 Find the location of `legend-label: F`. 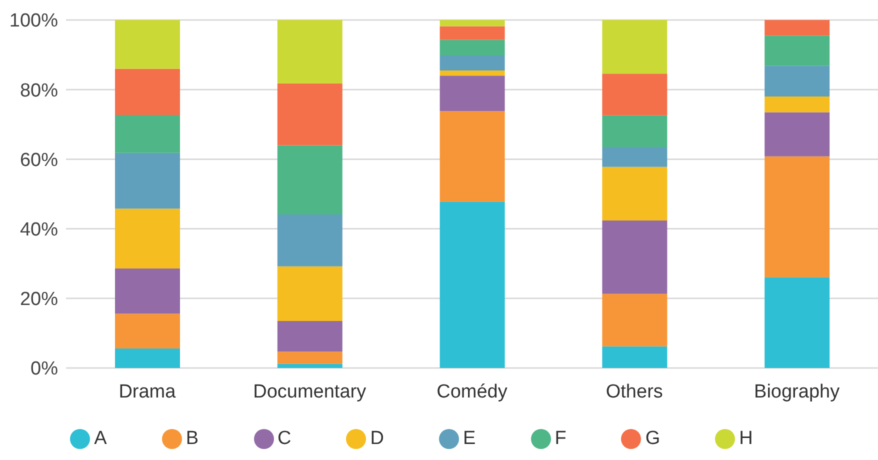

legend-label: F is located at coordinates (560, 438).